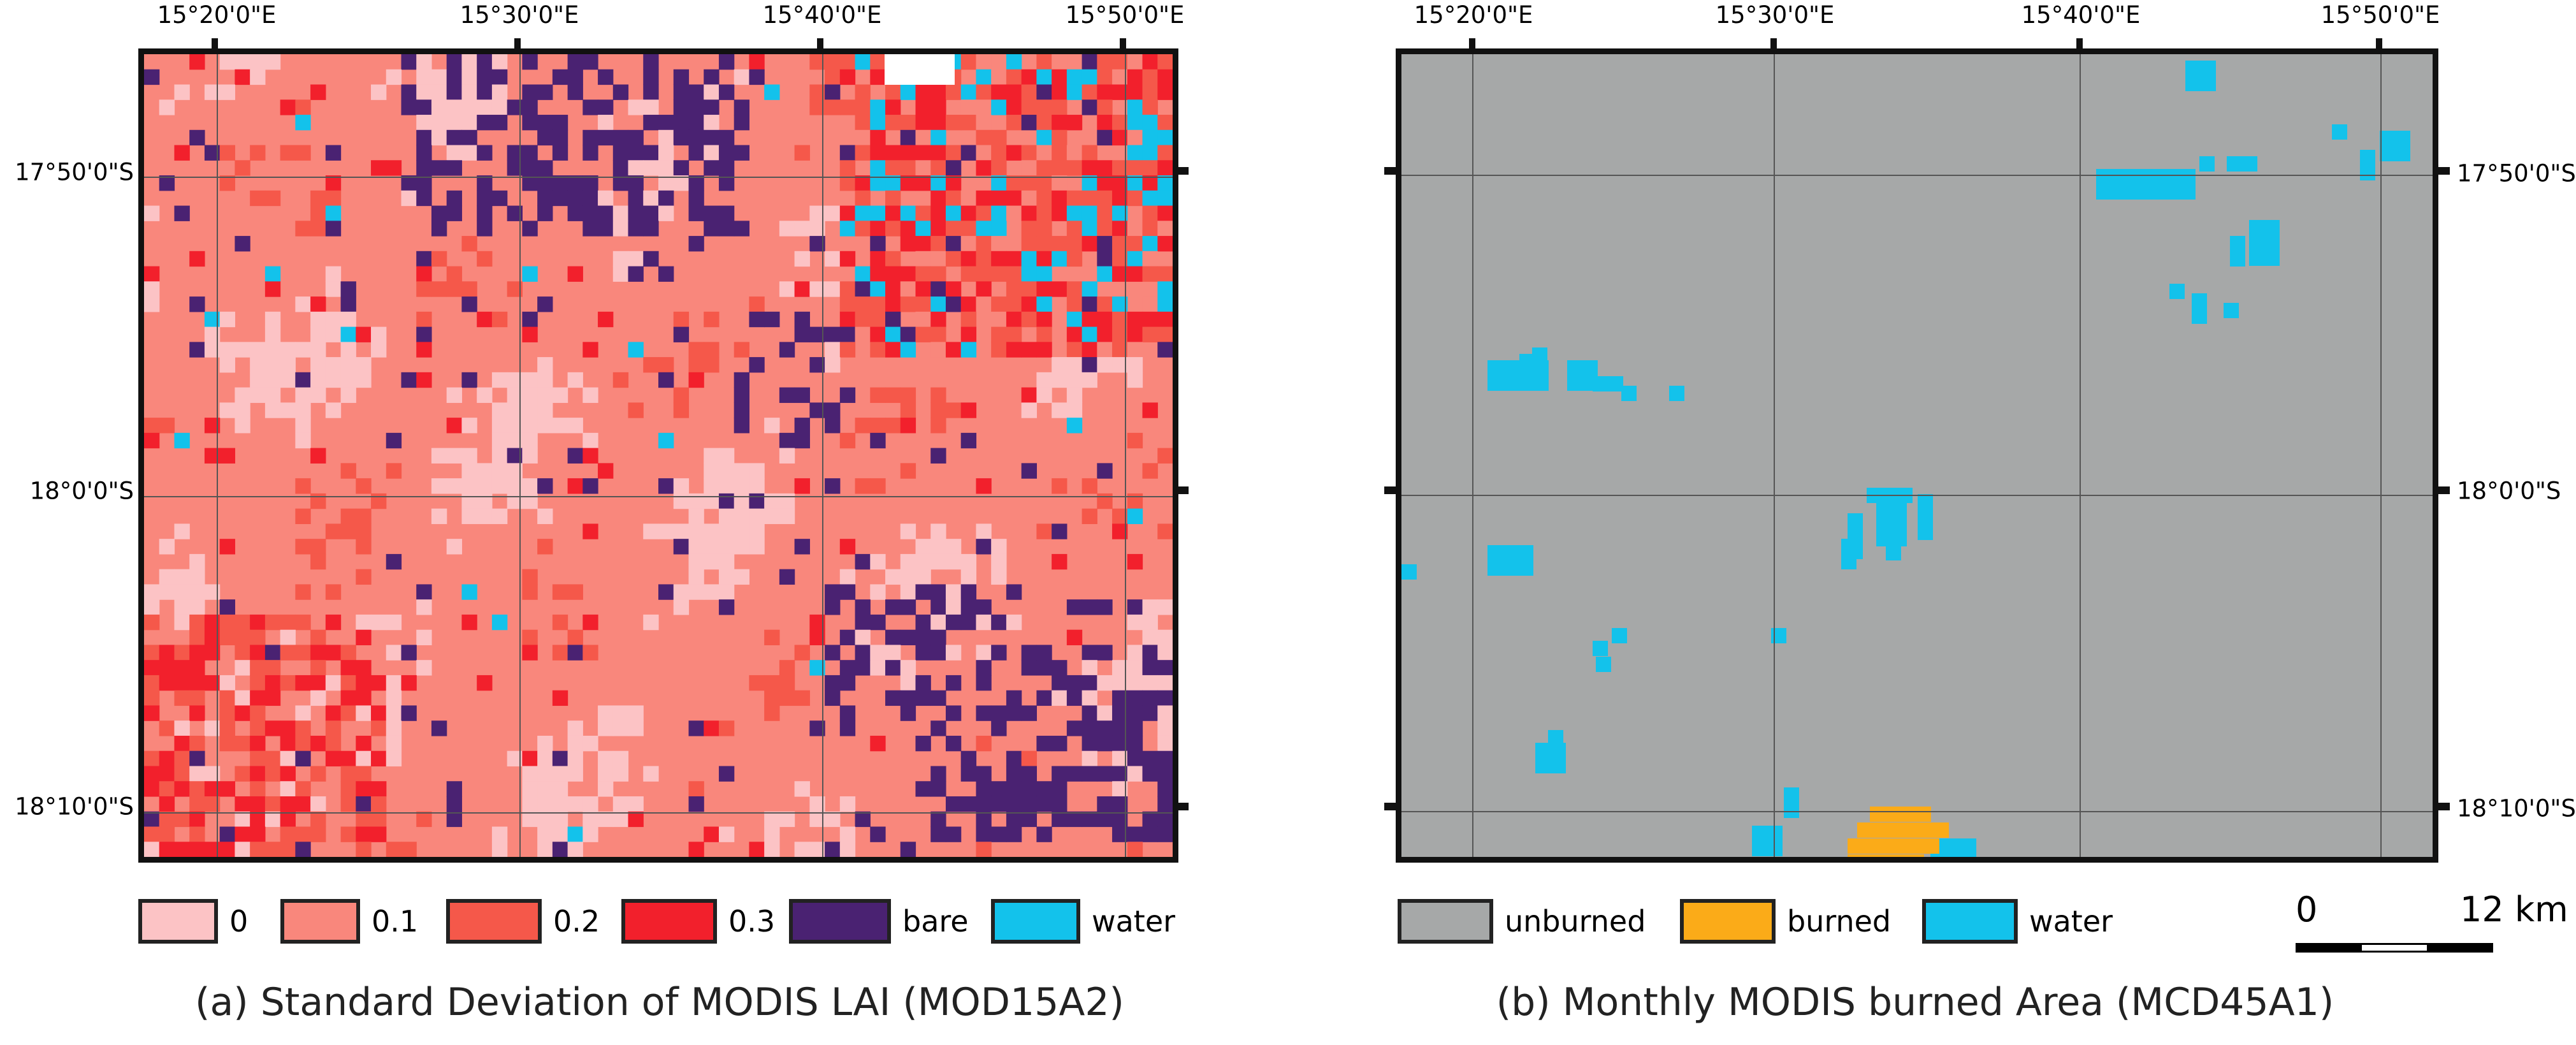 This screenshot has width=2576, height=1045. What do you see at coordinates (349, 921) in the screenshot?
I see `legend-item-0-1: 0.1` at bounding box center [349, 921].